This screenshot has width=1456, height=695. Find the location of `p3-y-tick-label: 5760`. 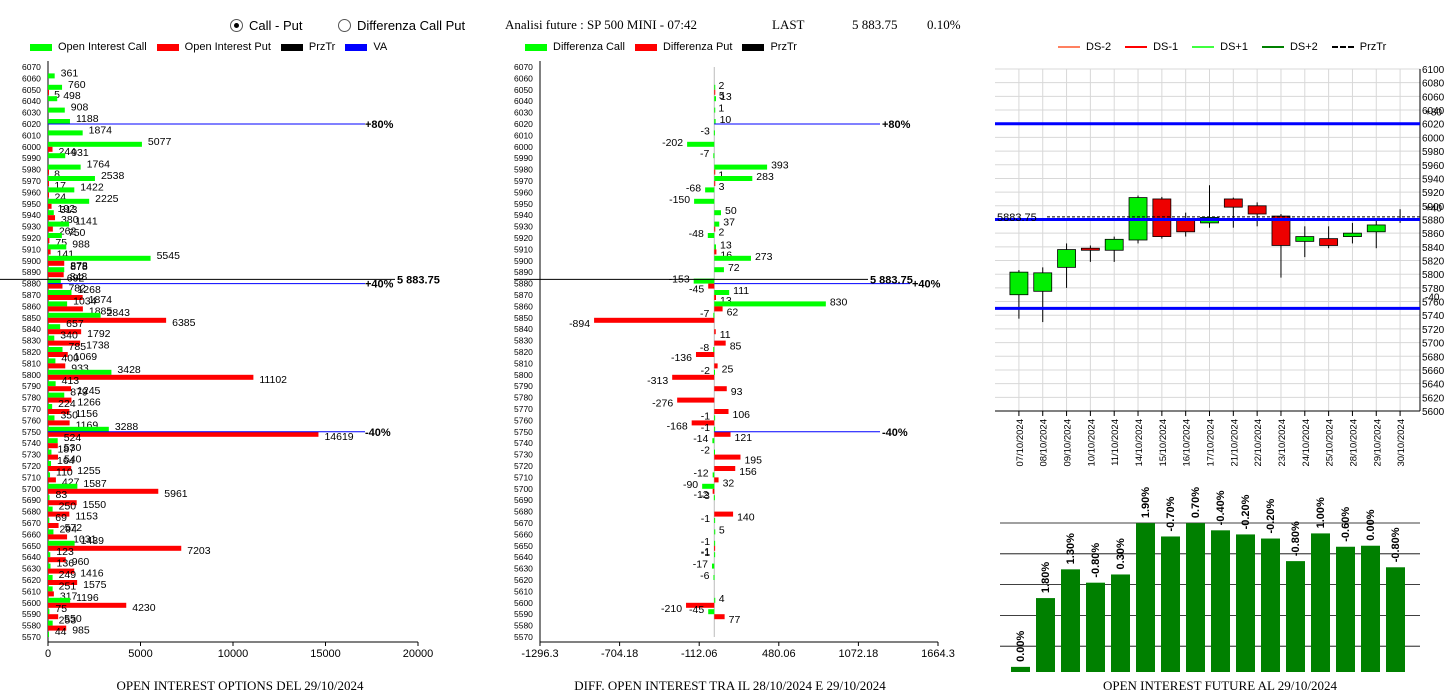

p3-y-tick-label: 5760 is located at coordinates (1433, 303).